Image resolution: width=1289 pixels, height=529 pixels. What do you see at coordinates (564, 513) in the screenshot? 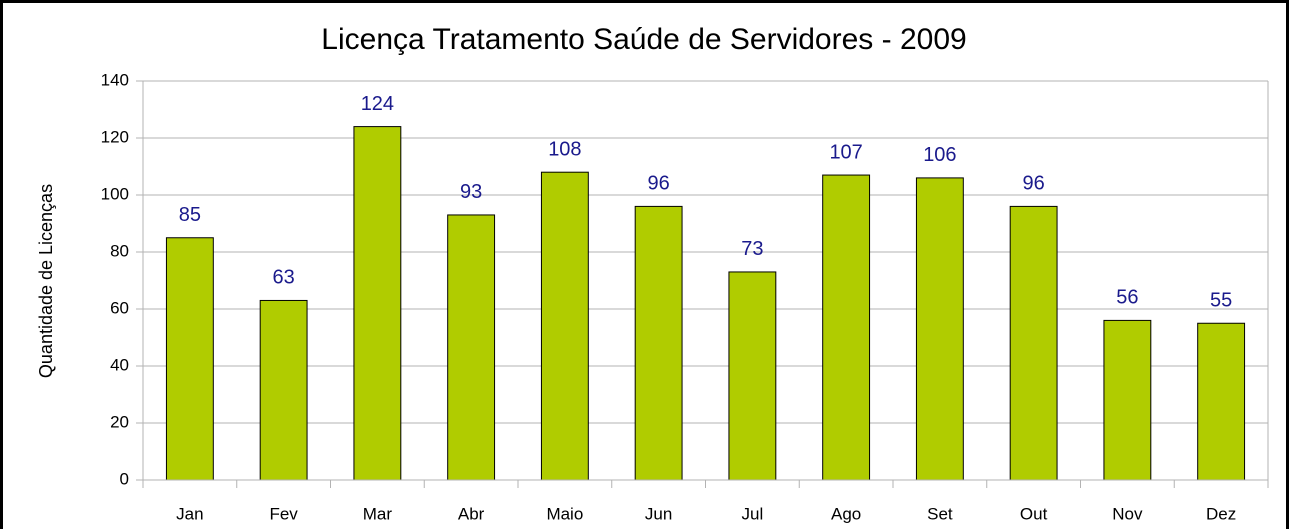
I see `x-tick-label: Maio` at bounding box center [564, 513].